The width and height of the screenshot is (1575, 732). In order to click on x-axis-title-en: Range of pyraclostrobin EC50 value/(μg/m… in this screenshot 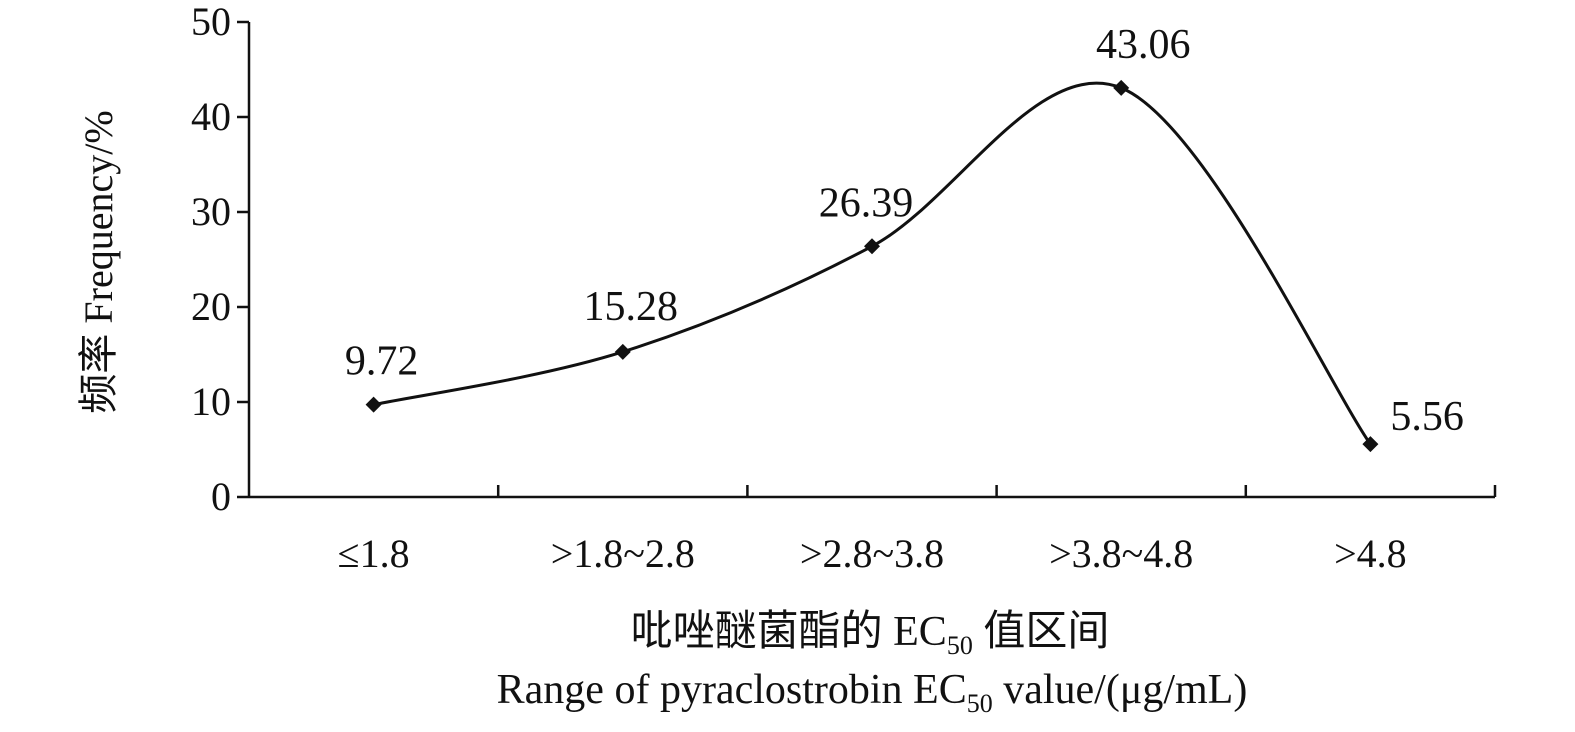, I will do `click(872, 692)`.